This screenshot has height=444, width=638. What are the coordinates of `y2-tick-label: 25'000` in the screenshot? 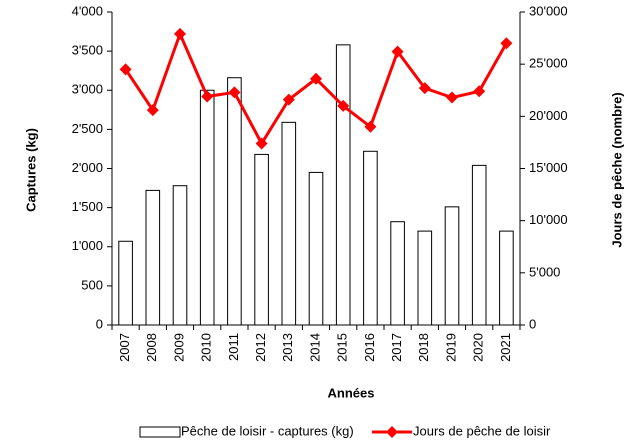 It's located at (548, 63).